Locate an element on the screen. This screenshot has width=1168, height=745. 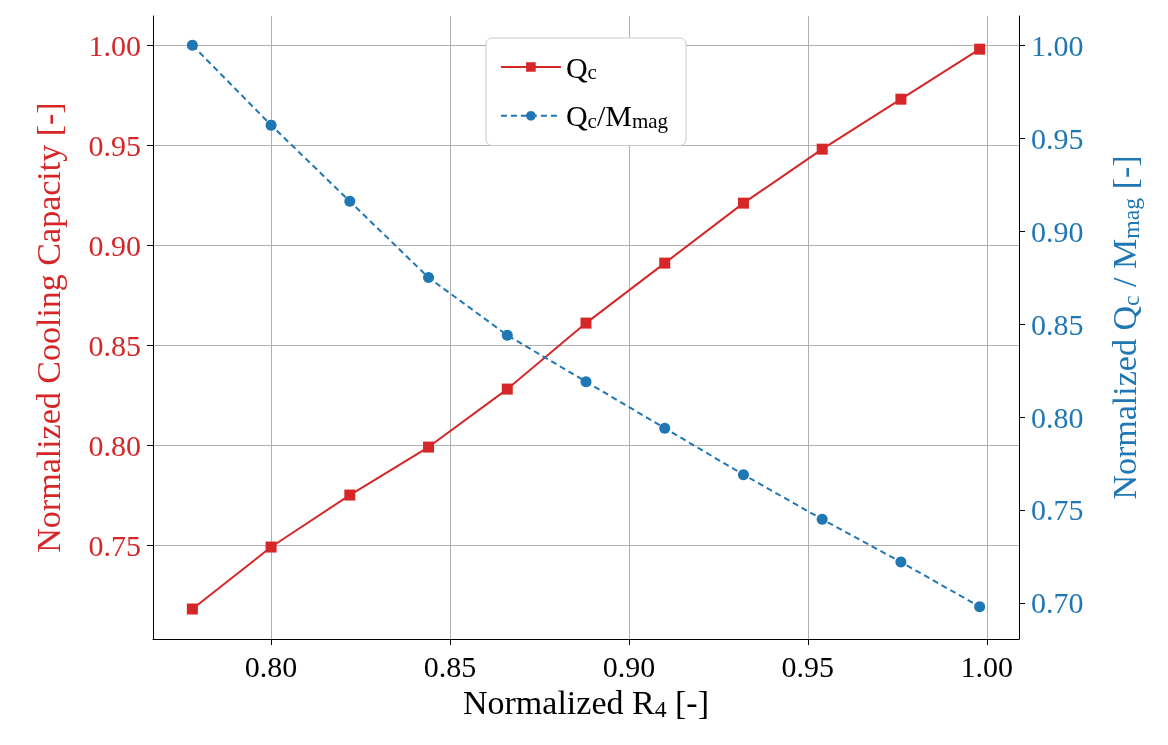
y2-tick-label: 0.90 is located at coordinates (1057, 231).